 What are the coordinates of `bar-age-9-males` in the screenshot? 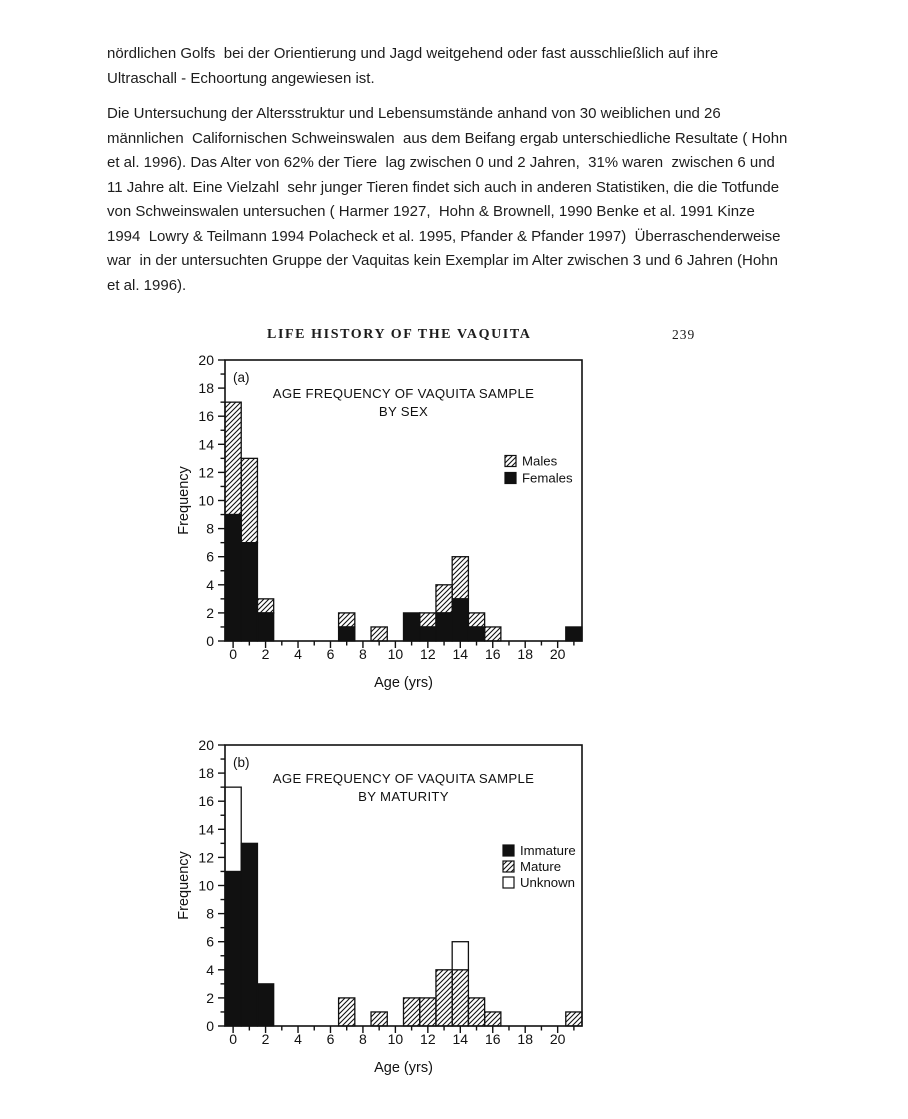 It's located at (379, 634).